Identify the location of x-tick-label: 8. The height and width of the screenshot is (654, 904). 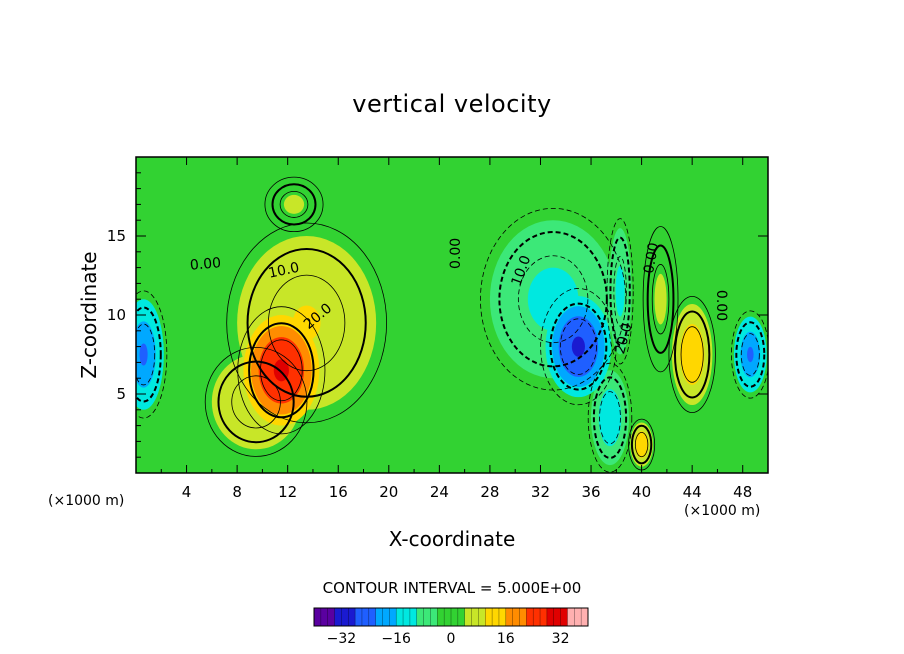
(237, 492).